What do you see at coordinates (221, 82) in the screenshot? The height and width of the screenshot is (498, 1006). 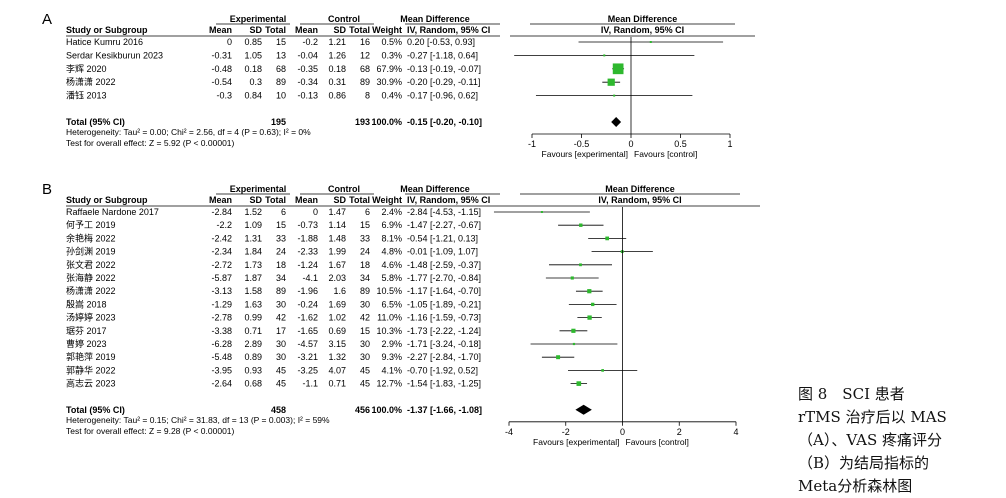 I see `study-e-mean: -0.54` at bounding box center [221, 82].